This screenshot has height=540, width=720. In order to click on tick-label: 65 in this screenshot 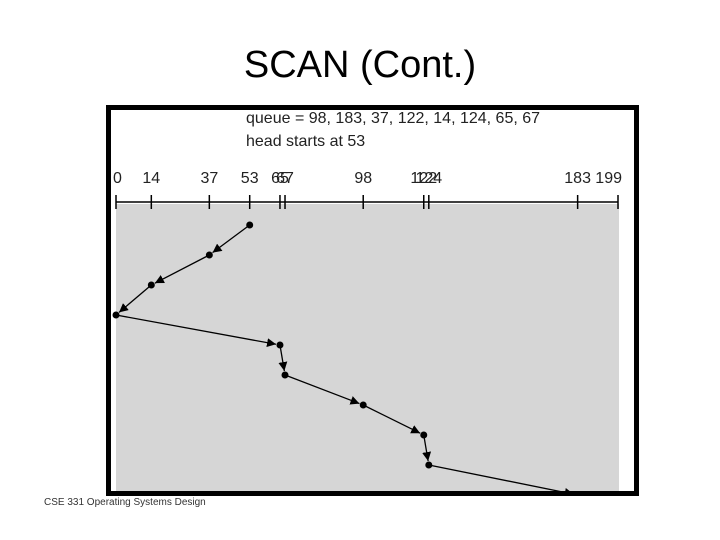, I will do `click(280, 178)`.